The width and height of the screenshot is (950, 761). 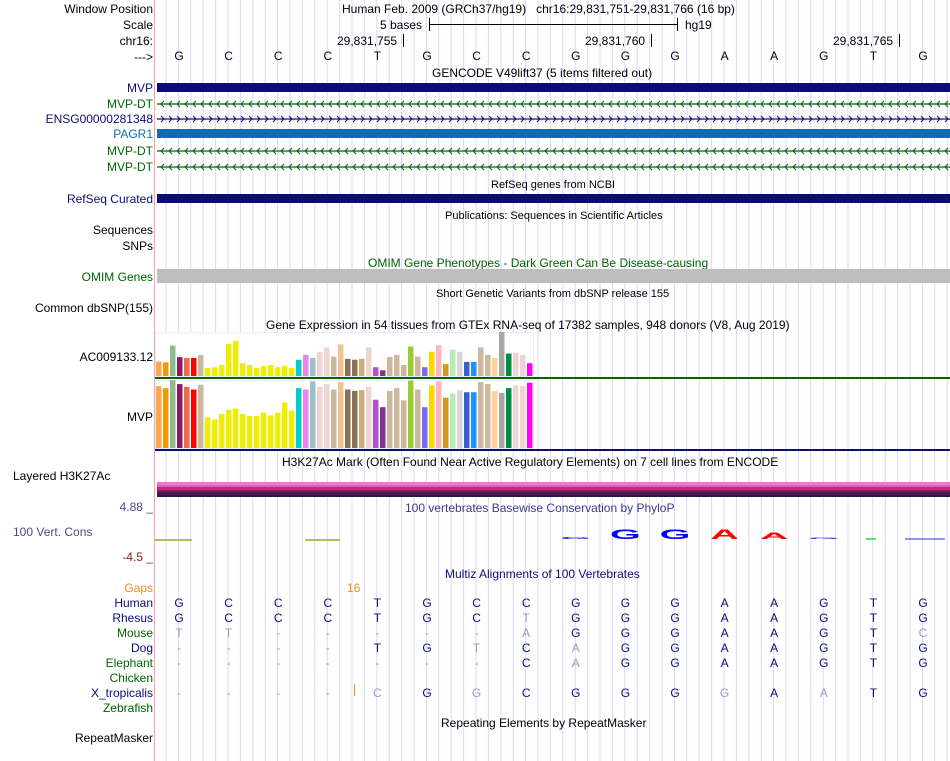 I want to click on gtex-gene-label: AC009133.12, so click(x=116, y=357).